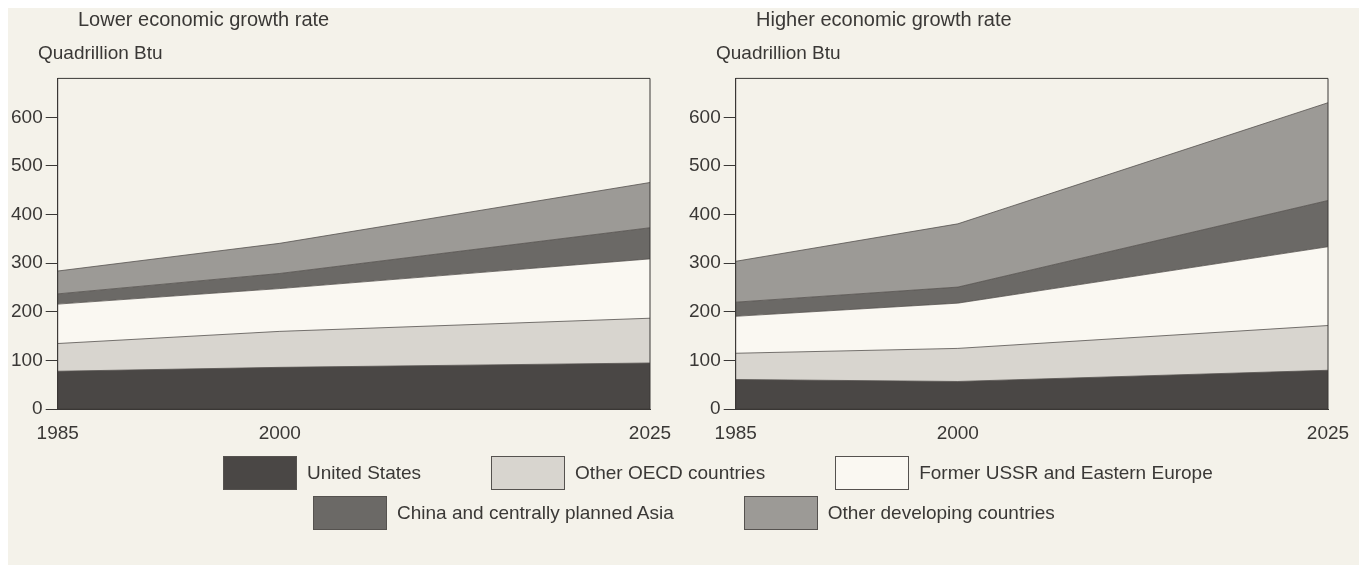 Image resolution: width=1367 pixels, height=573 pixels. I want to click on legend-label: Former USSR and Eastern Europe, so click(1066, 473).